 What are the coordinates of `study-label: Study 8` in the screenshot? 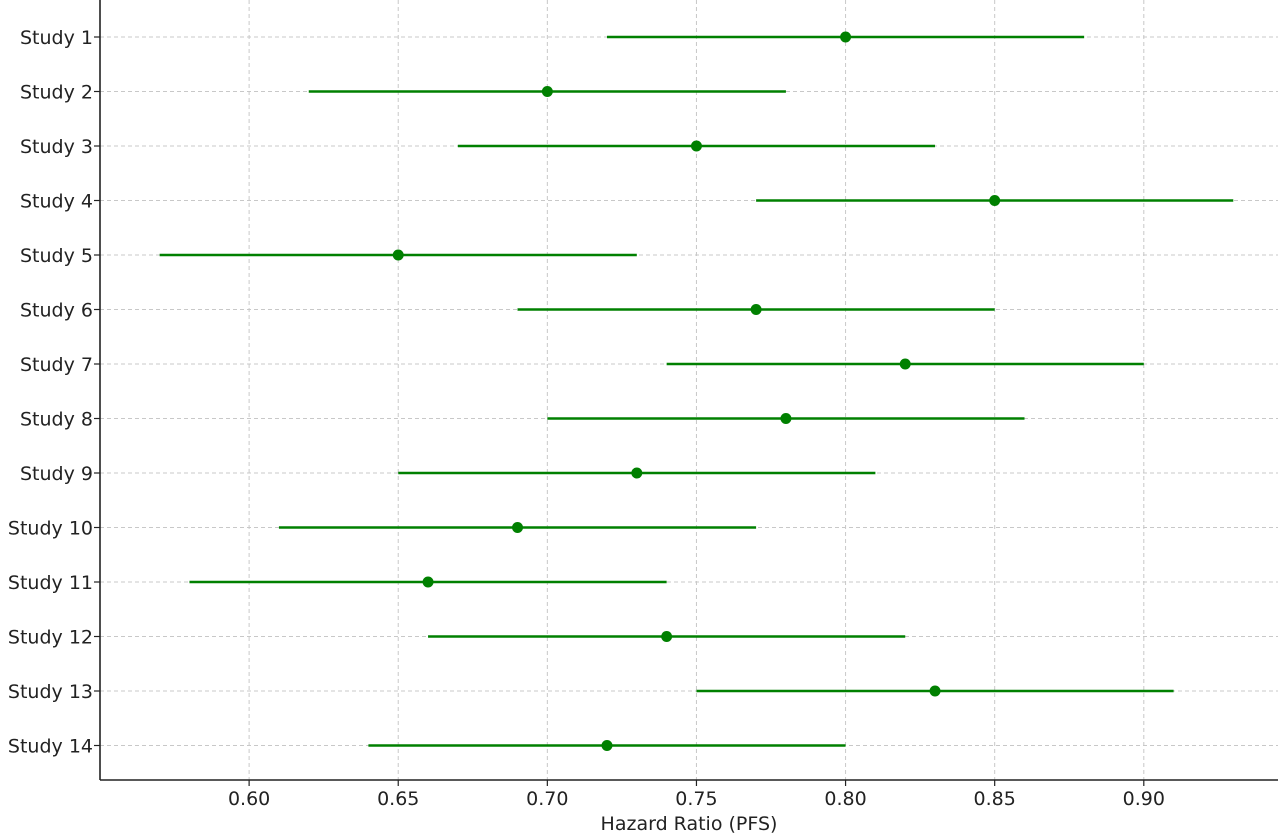 It's located at (56, 420).